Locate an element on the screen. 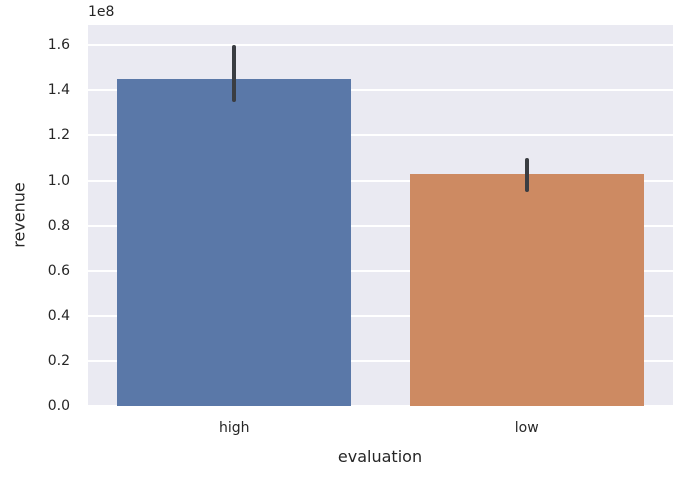 The width and height of the screenshot is (687, 482). y-tick-label: 0.8 is located at coordinates (58, 225).